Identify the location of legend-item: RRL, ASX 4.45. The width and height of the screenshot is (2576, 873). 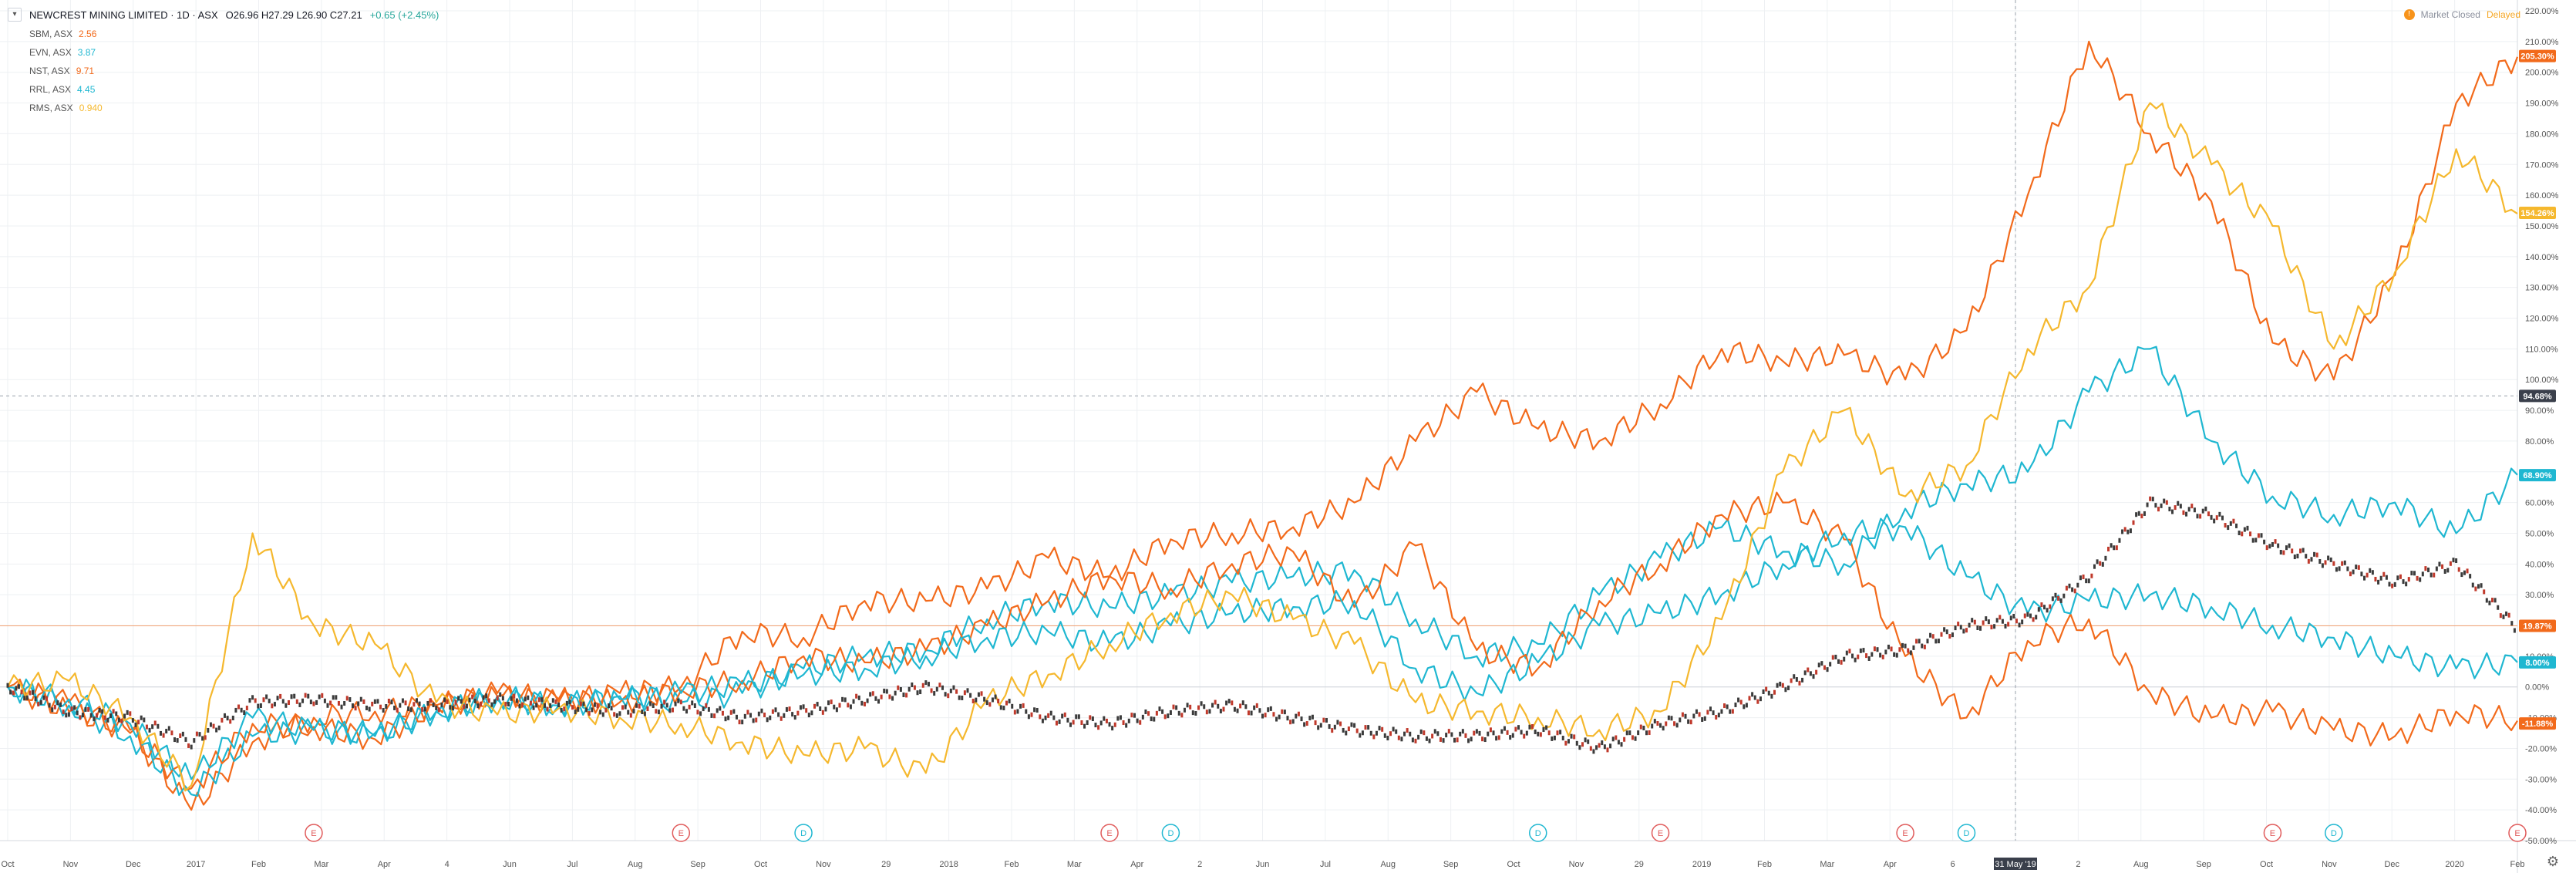
(224, 90).